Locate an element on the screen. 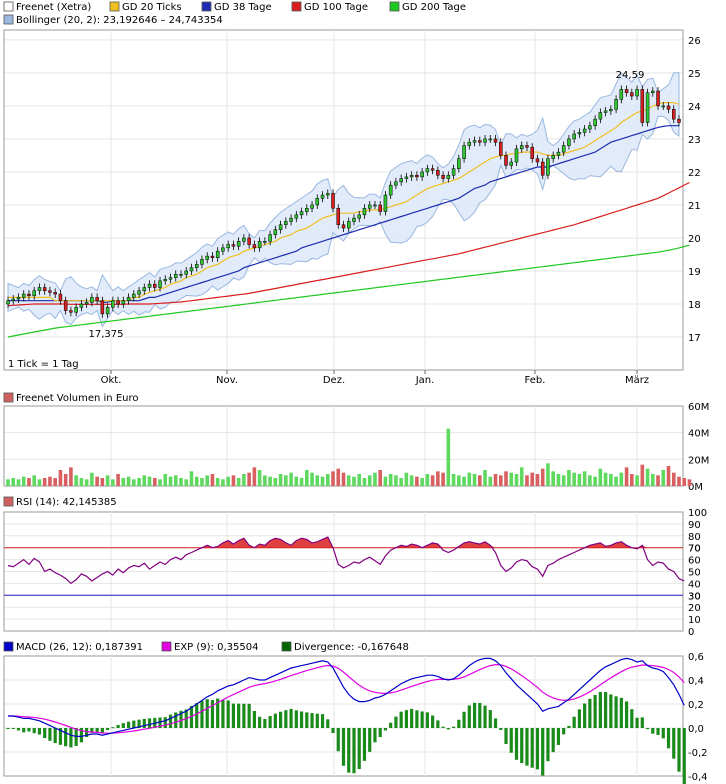  price-tick-label: 23 is located at coordinates (694, 140).